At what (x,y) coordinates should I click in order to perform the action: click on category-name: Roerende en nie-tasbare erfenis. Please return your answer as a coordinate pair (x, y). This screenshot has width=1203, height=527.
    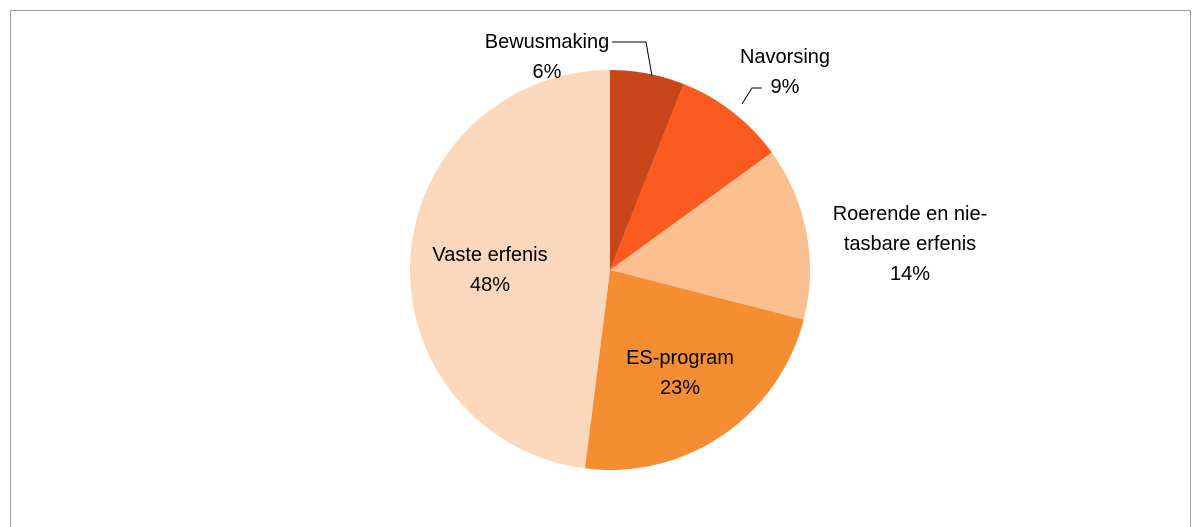
    Looking at the image, I should click on (910, 229).